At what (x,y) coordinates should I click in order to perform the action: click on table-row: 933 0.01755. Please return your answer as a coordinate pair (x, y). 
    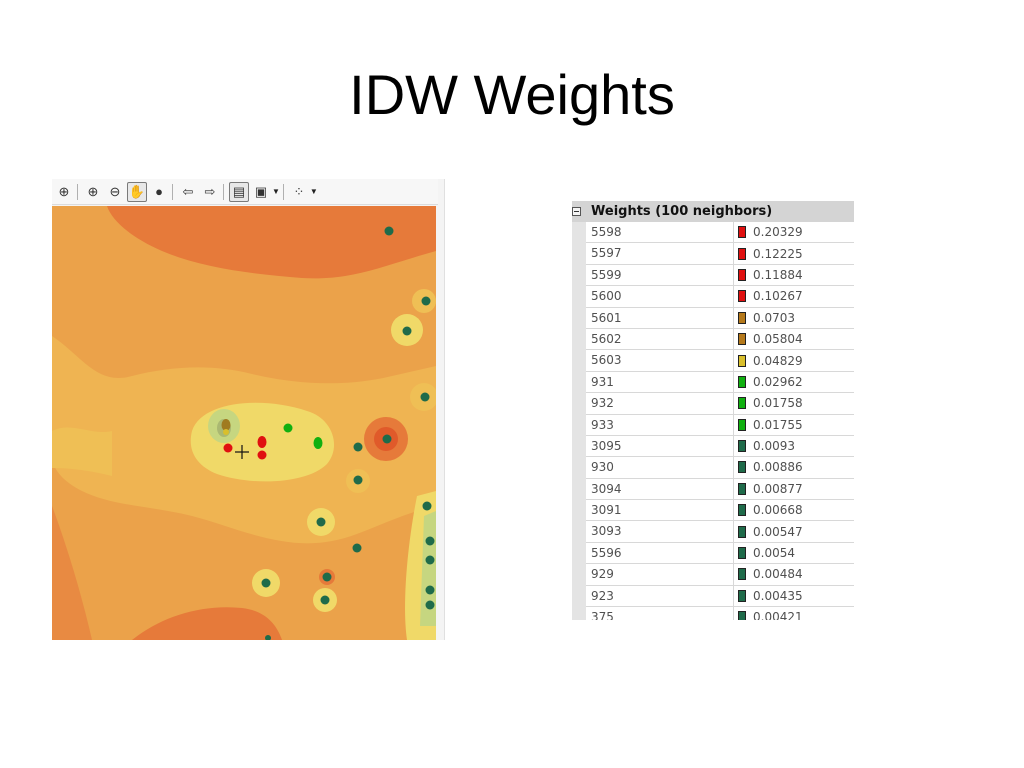
    Looking at the image, I should click on (720, 425).